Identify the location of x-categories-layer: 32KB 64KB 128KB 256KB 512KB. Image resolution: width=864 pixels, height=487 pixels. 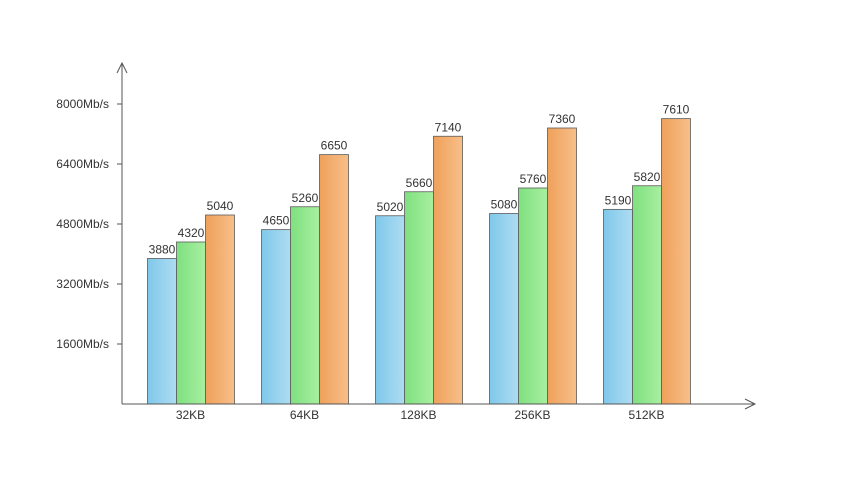
(420, 415).